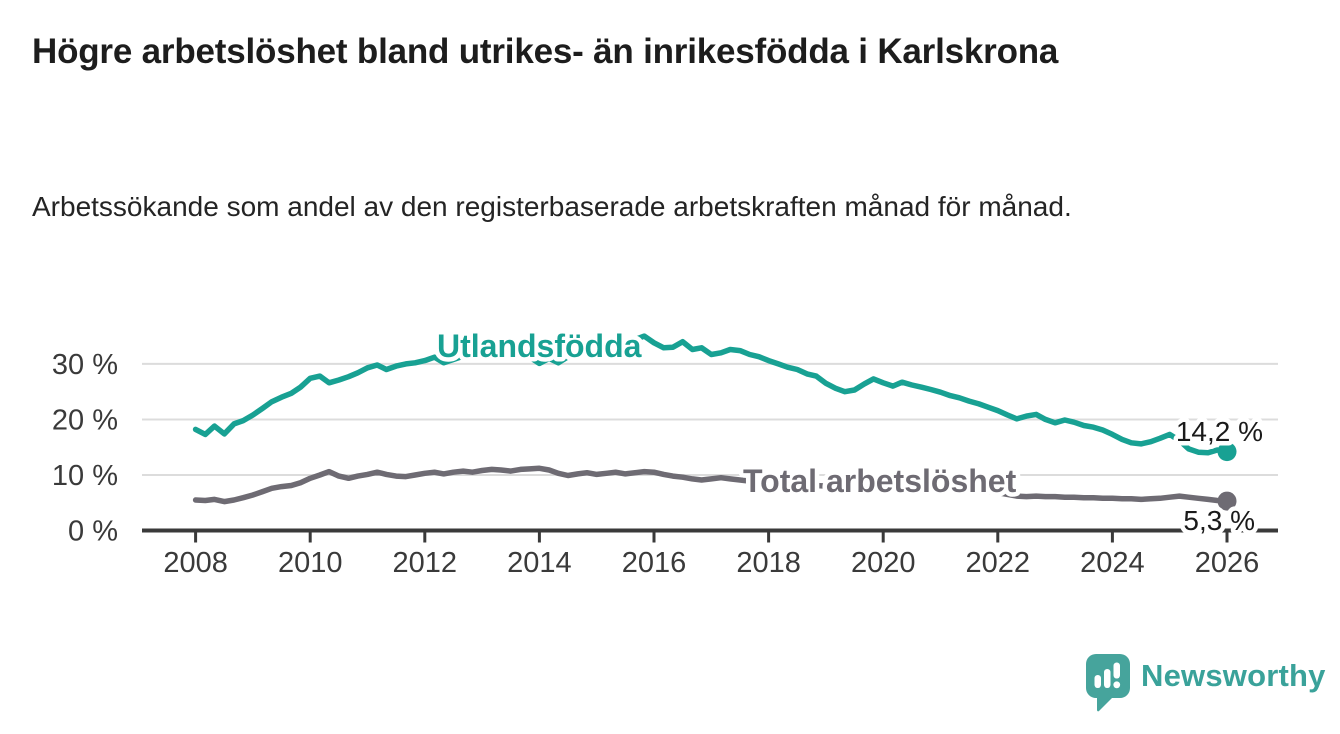 The image size is (1340, 734). What do you see at coordinates (85, 420) in the screenshot?
I see `y-axis-tick-label: 20 %` at bounding box center [85, 420].